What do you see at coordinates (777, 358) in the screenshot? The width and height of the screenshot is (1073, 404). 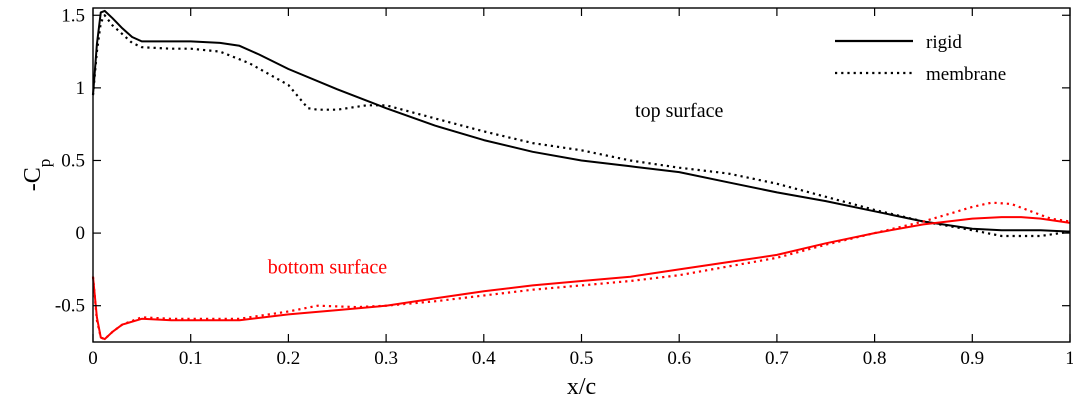 I see `x-tick-label: 0.7` at bounding box center [777, 358].